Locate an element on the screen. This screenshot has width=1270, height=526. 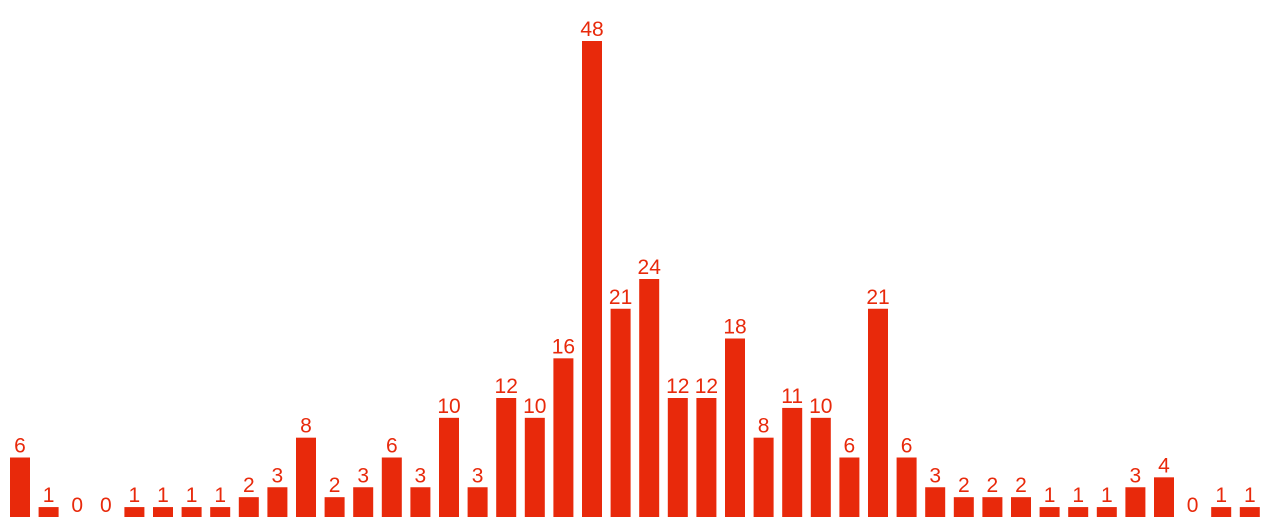
bar-value-label-16: 3 is located at coordinates (478, 475).